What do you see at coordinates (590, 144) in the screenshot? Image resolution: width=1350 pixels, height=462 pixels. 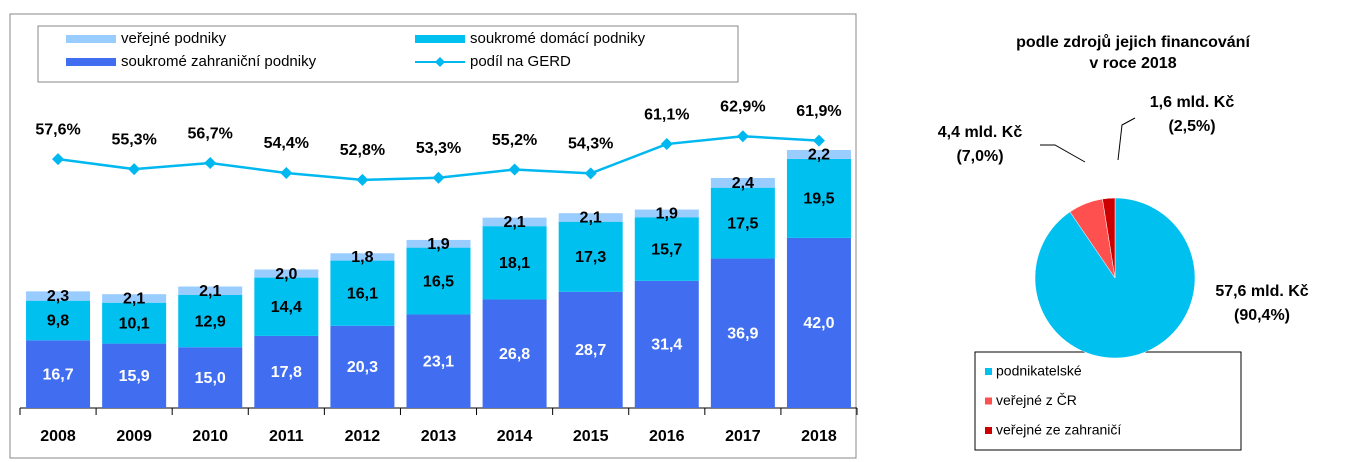 I see `line-label: 54,3%` at bounding box center [590, 144].